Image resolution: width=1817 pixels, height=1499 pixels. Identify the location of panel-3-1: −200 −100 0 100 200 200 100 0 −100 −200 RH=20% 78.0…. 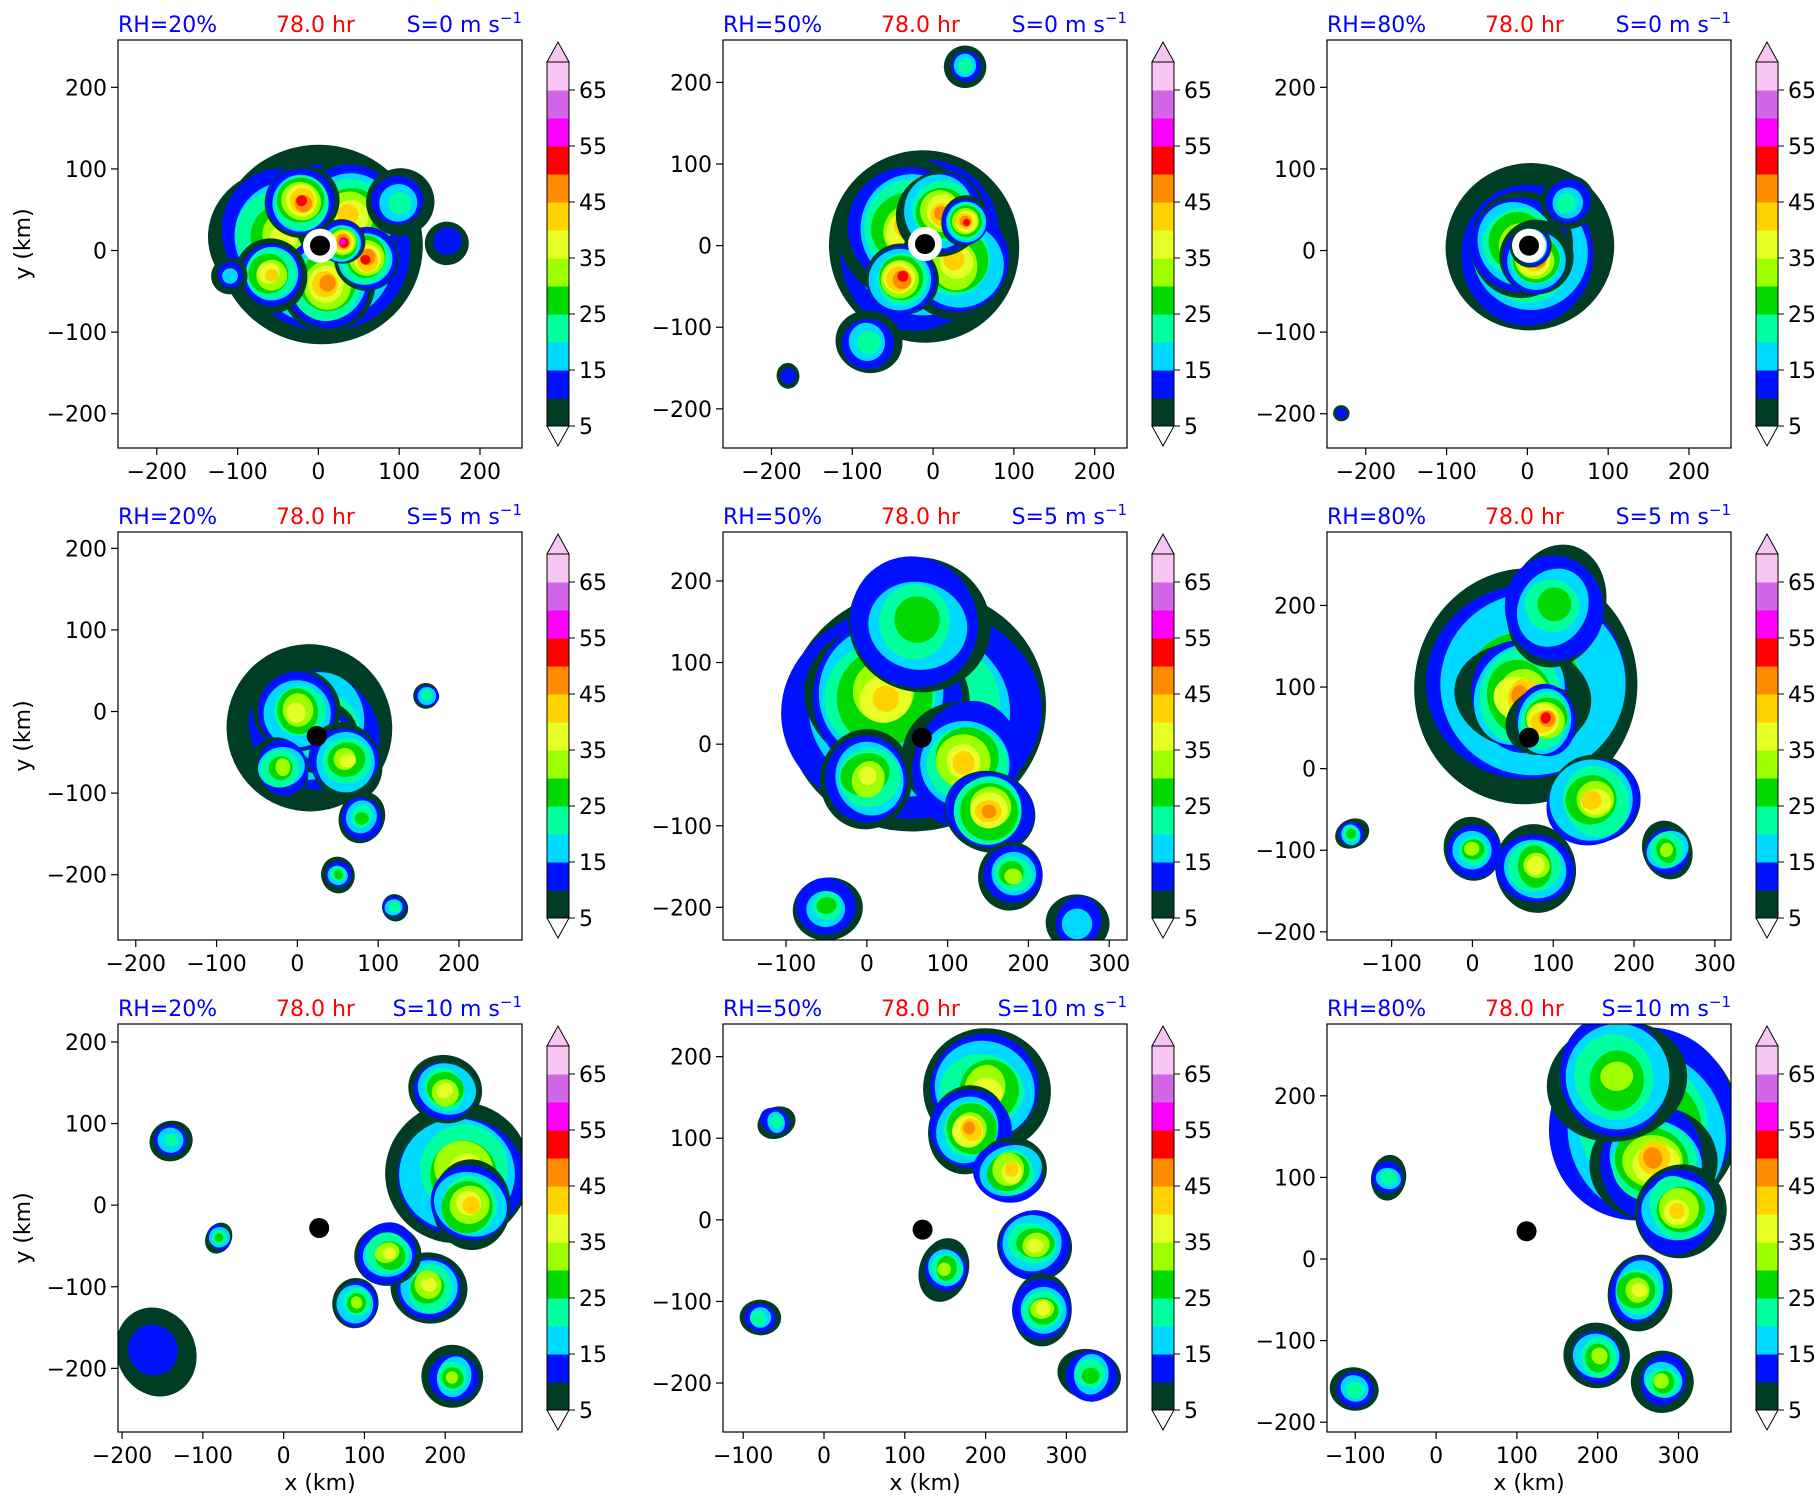
(309, 1244).